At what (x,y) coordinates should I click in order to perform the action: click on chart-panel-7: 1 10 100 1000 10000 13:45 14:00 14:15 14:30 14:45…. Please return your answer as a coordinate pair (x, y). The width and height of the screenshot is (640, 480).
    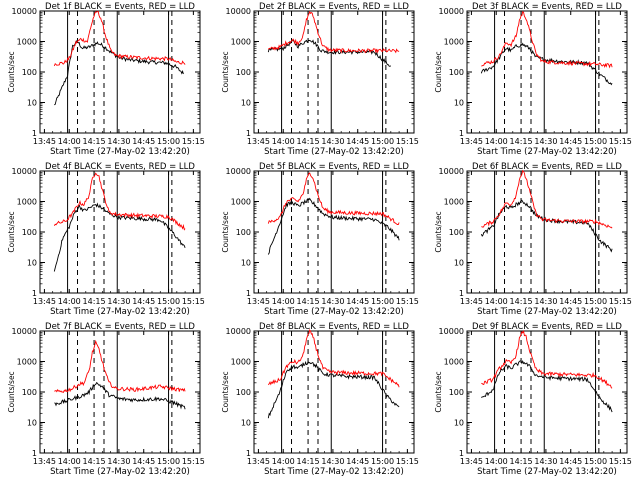
    Looking at the image, I should click on (106, 399).